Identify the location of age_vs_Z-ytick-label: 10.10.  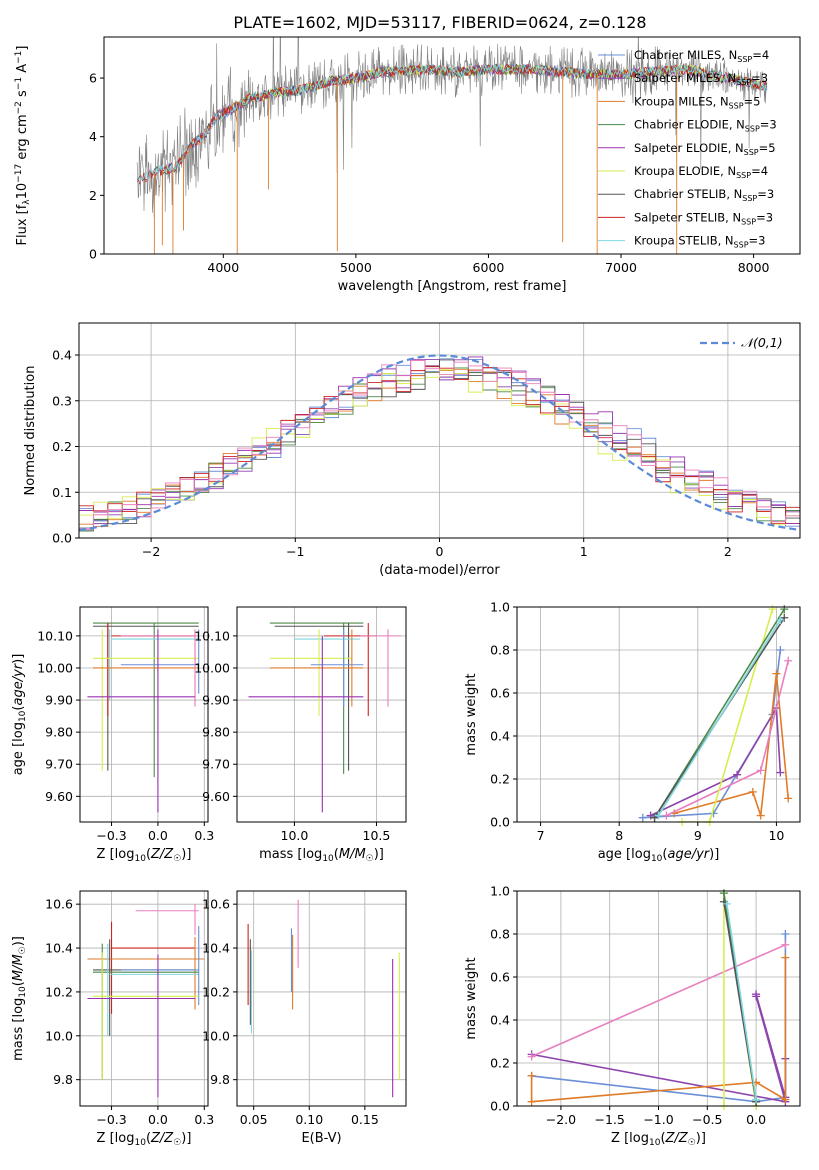
(55, 635).